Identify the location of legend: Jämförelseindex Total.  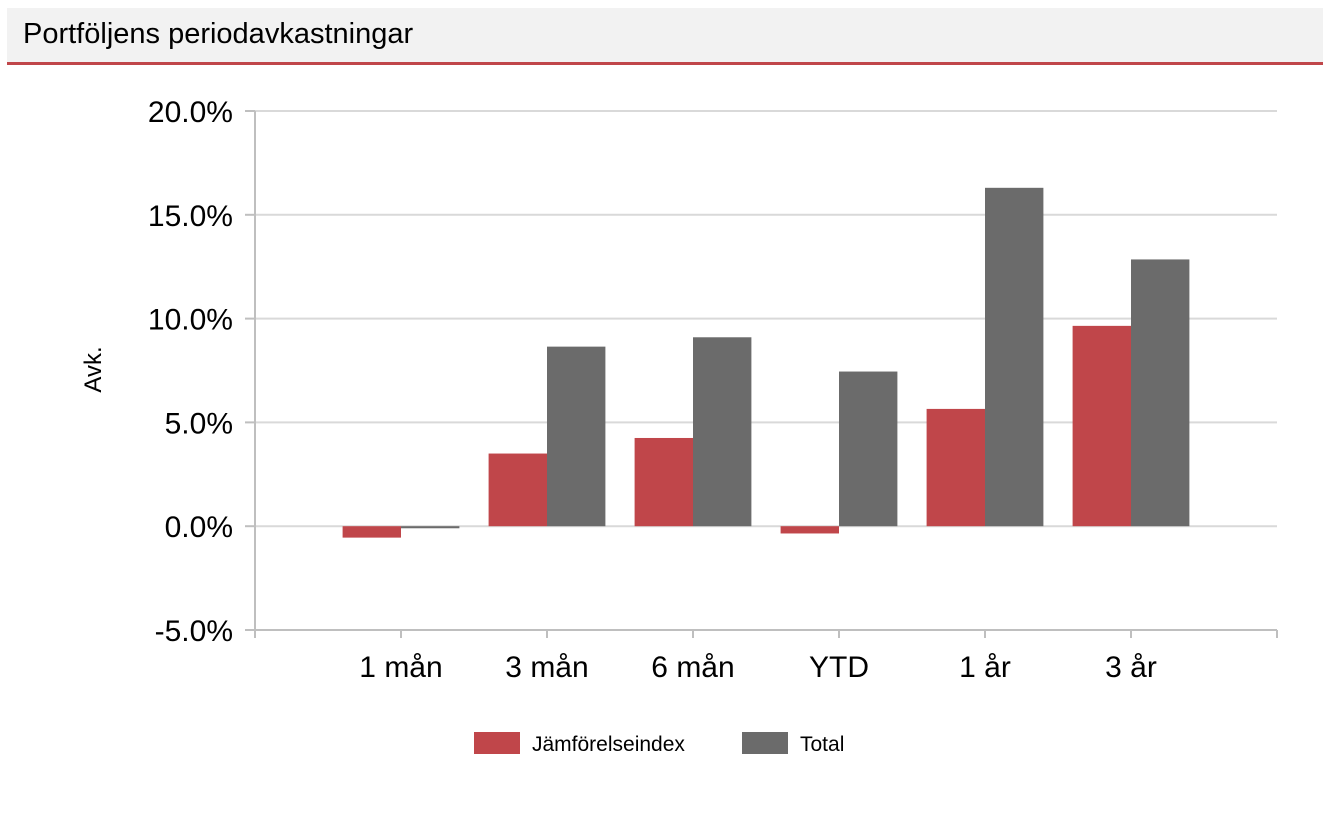
(659, 744).